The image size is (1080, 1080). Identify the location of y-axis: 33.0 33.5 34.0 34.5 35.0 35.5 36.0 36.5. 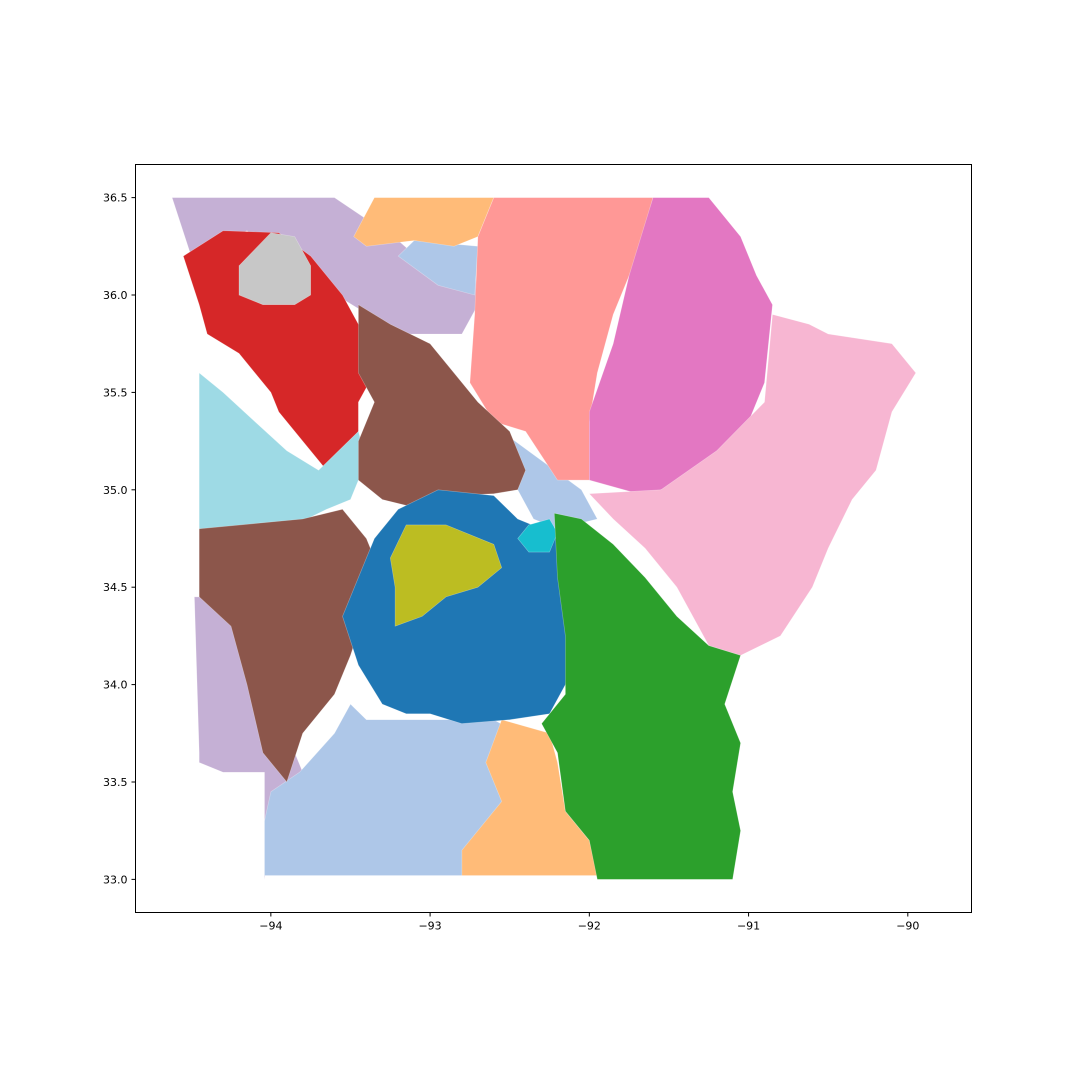
(119, 539).